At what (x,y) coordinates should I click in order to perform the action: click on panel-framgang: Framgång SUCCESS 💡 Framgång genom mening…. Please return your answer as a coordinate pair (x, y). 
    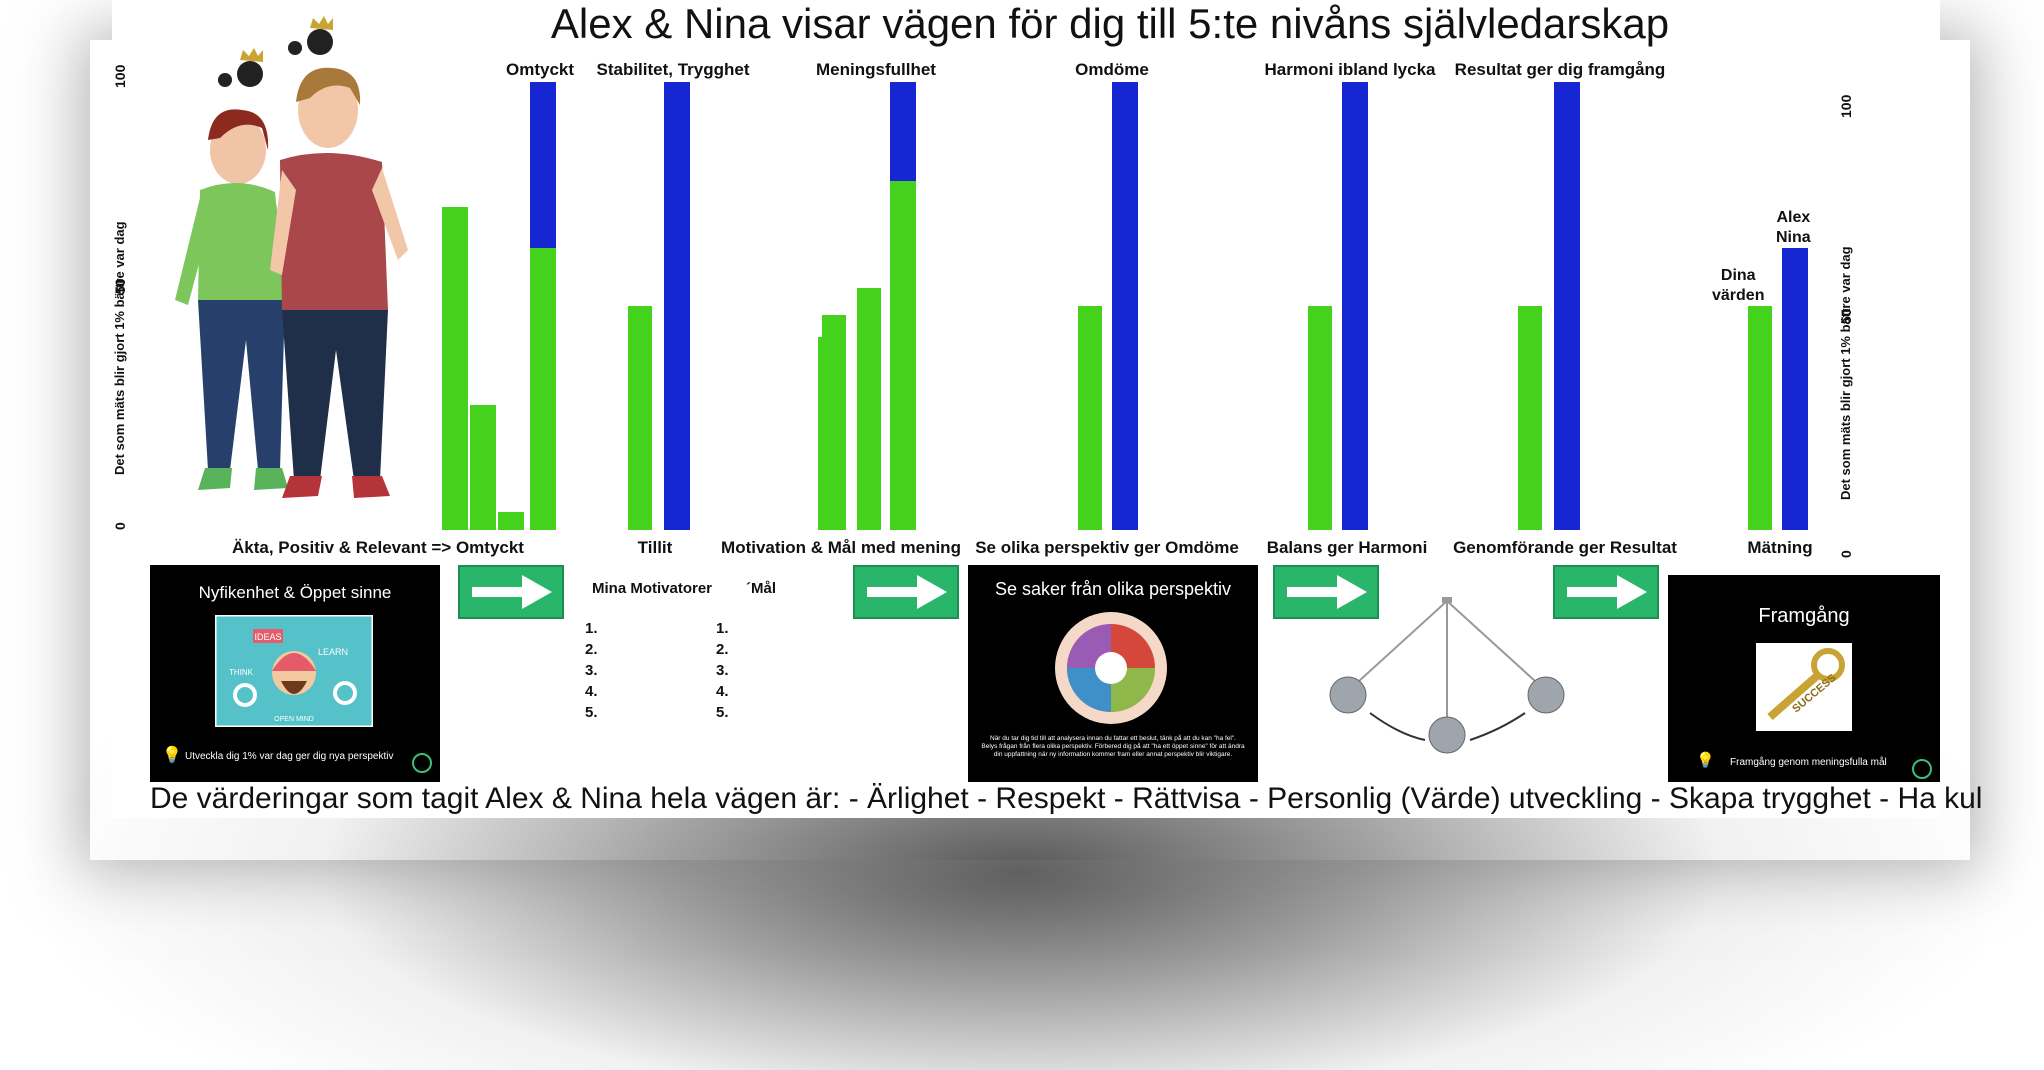
    Looking at the image, I should click on (1804, 678).